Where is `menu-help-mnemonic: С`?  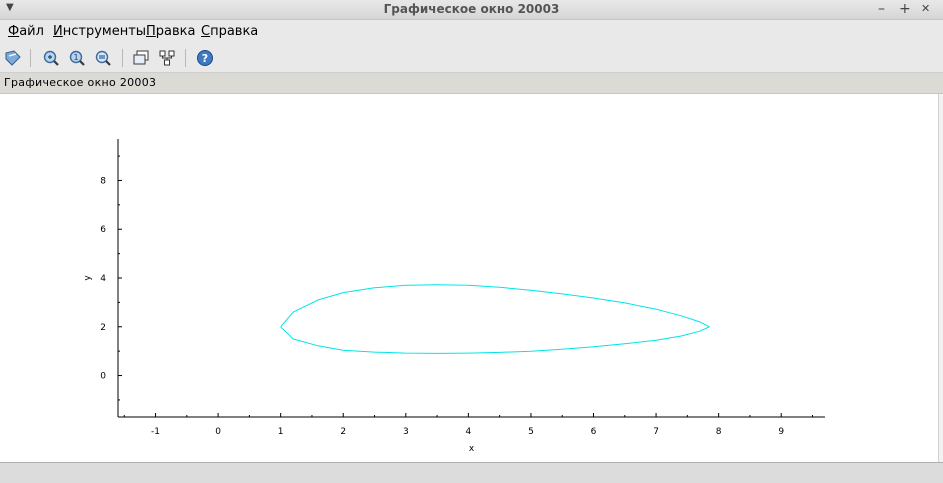
menu-help-mnemonic: С is located at coordinates (206, 31).